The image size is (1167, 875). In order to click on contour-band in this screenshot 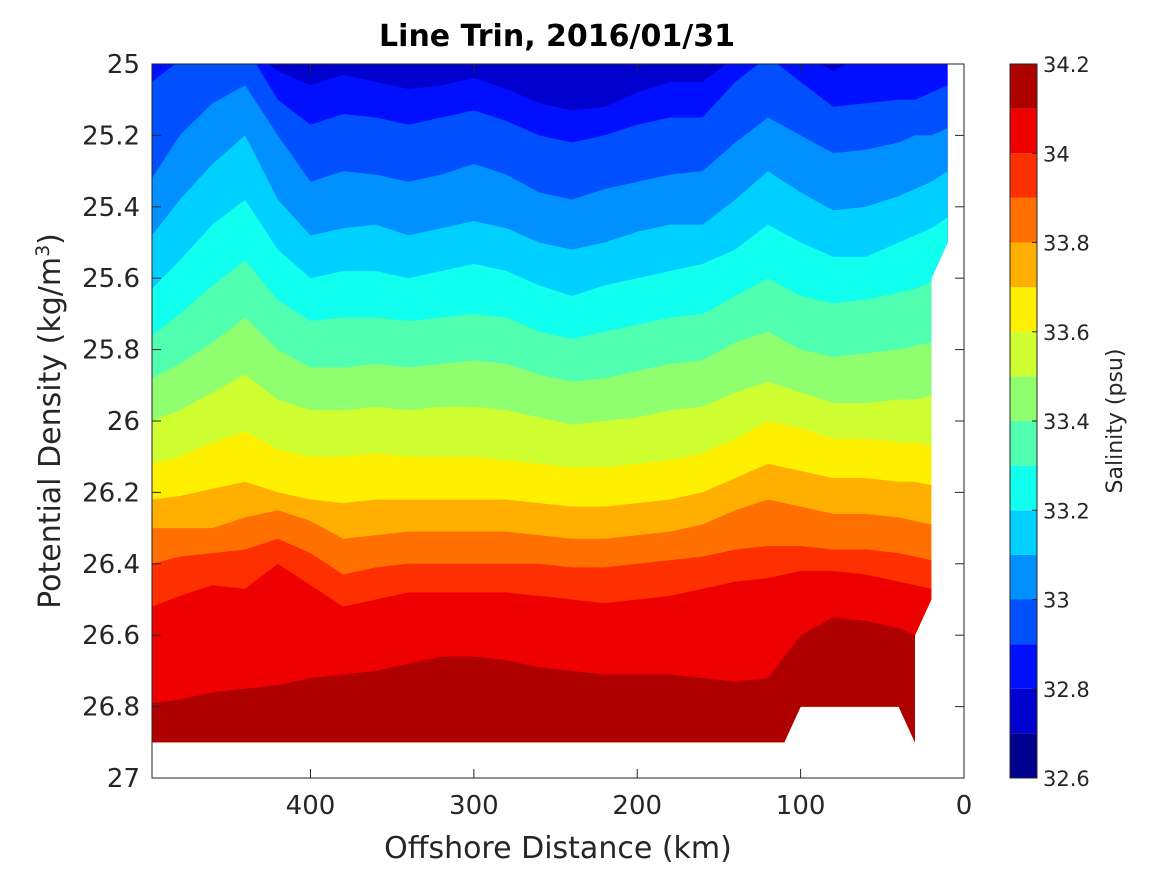, I will do `click(550, 680)`.